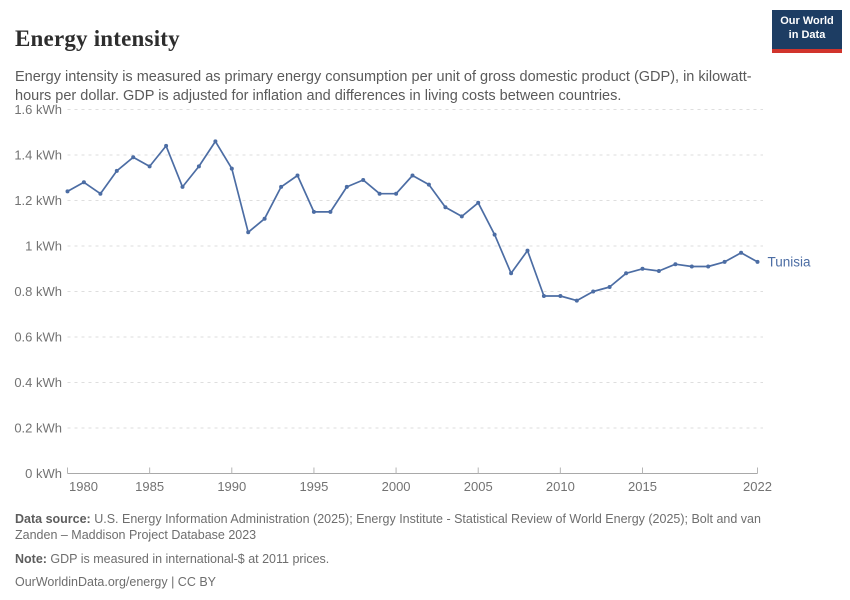 This screenshot has width=850, height=600. I want to click on owid-logo: Our World in Data, so click(807, 31).